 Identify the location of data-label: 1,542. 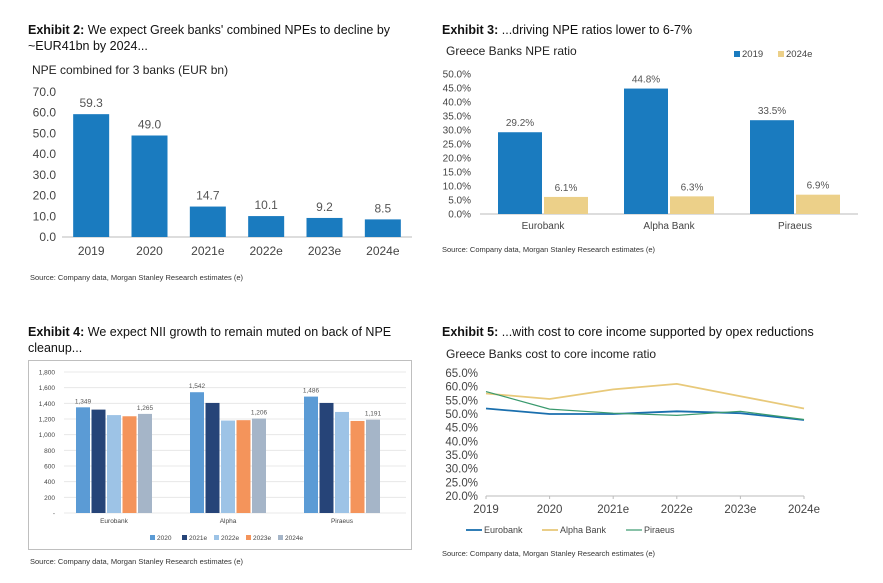
(197, 386).